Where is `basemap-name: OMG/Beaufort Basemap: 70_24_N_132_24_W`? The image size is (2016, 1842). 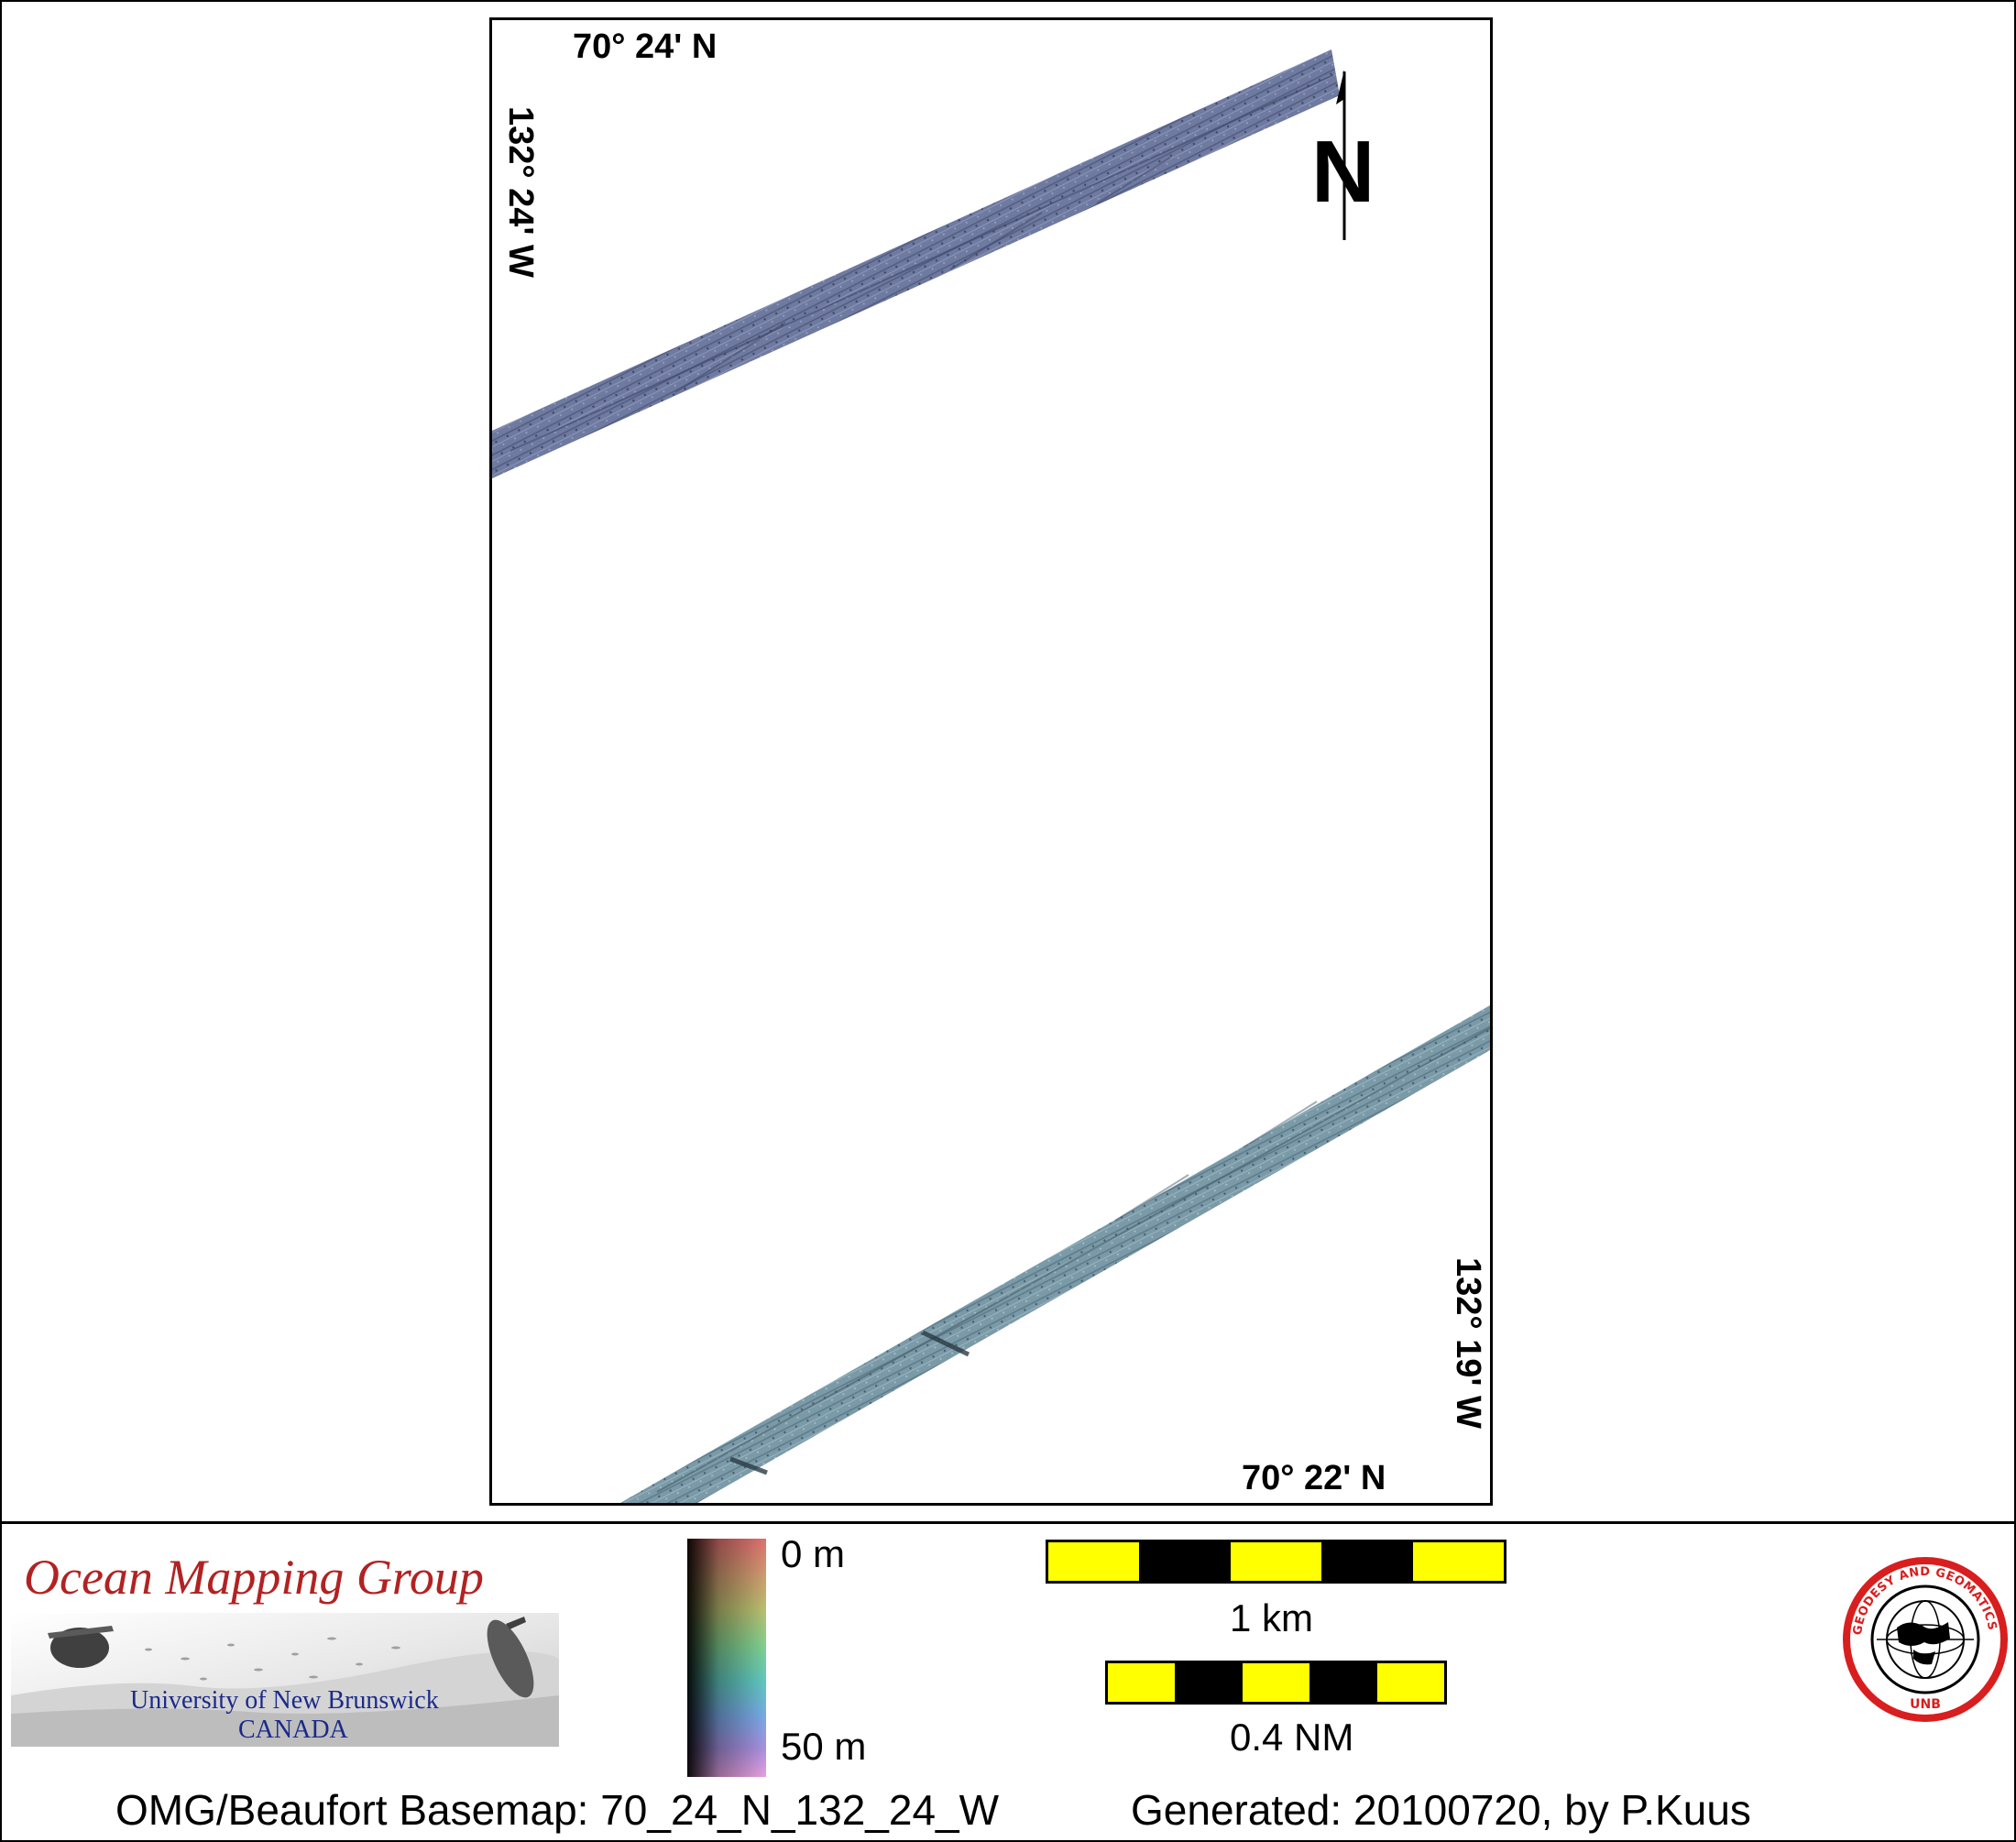
basemap-name: OMG/Beaufort Basemap: 70_24_N_132_24_W is located at coordinates (557, 1810).